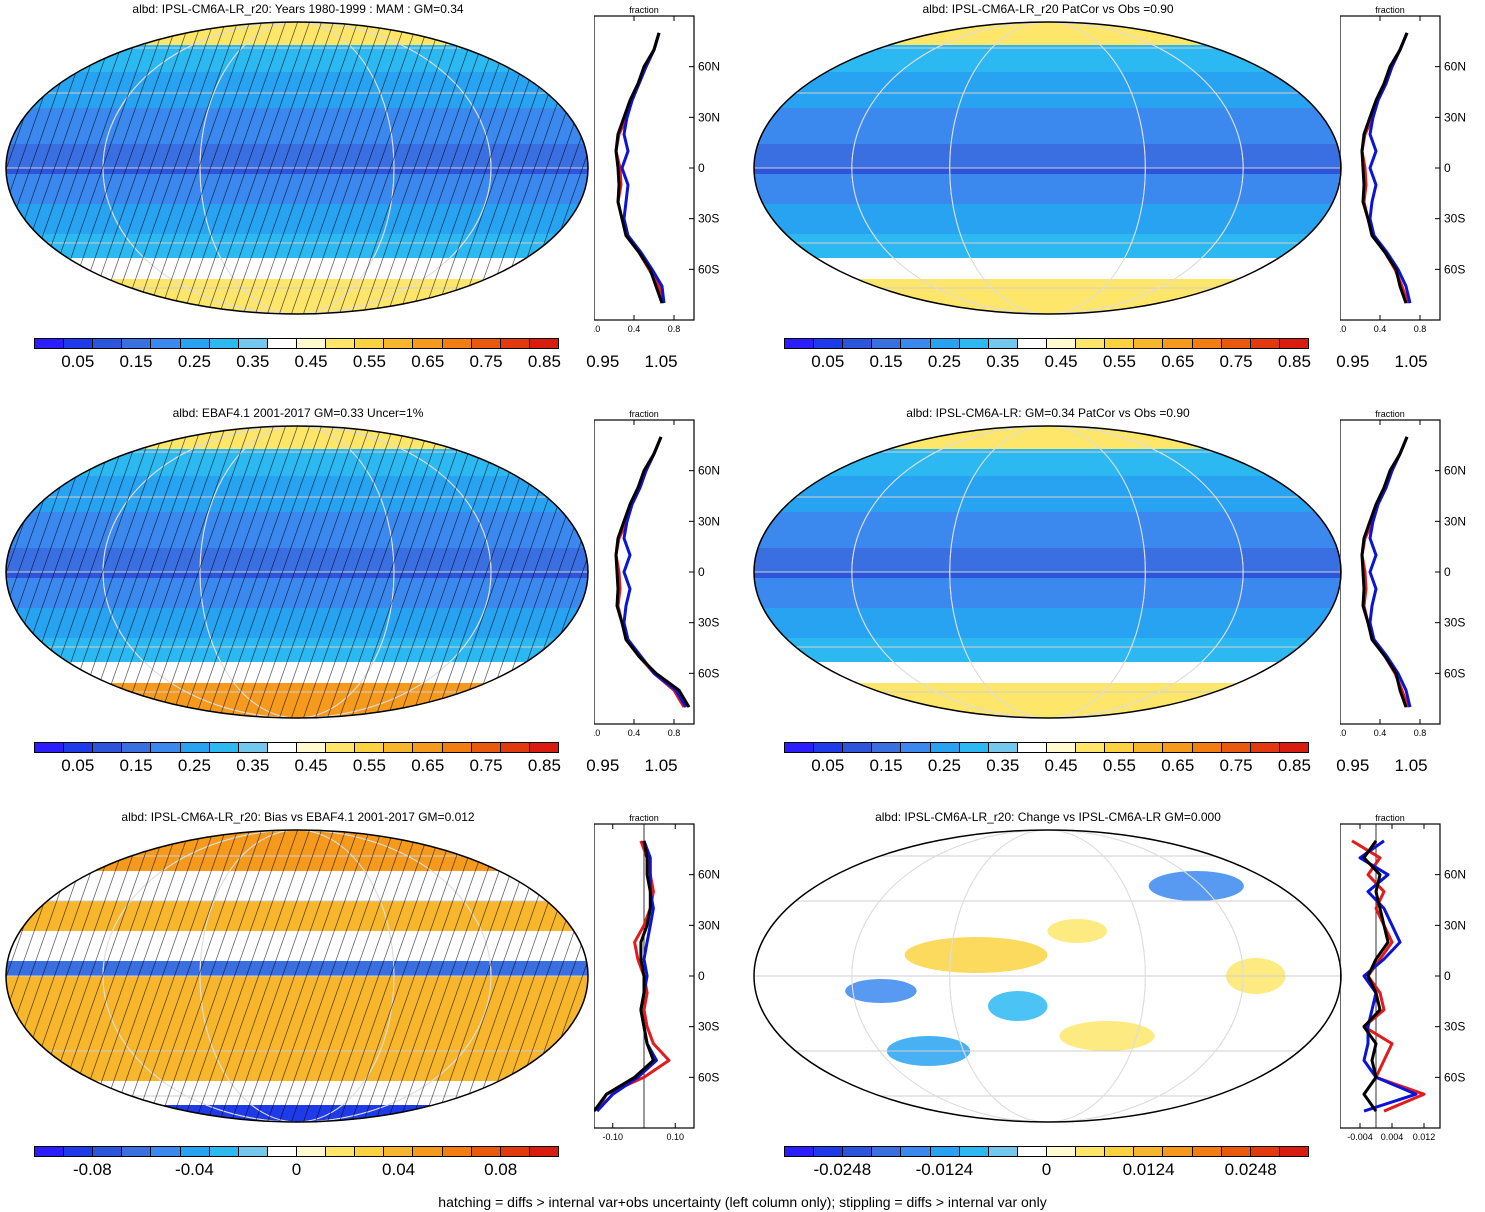 The width and height of the screenshot is (1485, 1212). I want to click on x-tick-label: -0.004, so click(1360, 1136).